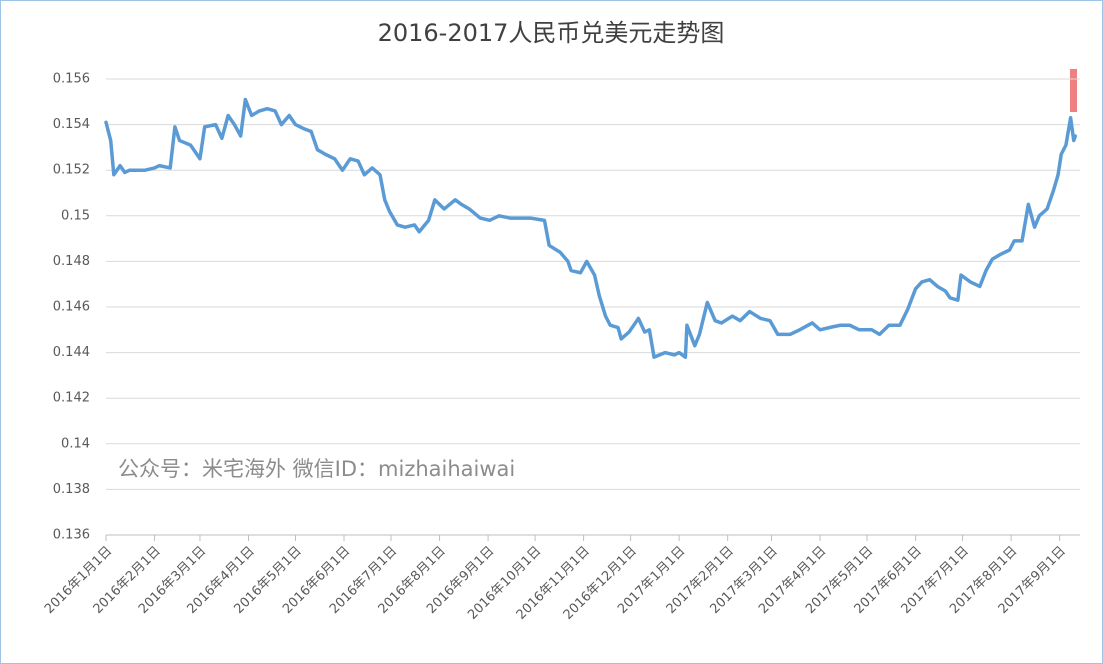 This screenshot has height=664, width=1103. Describe the element at coordinates (71, 79) in the screenshot. I see `y-tick-label: 0.156` at that location.